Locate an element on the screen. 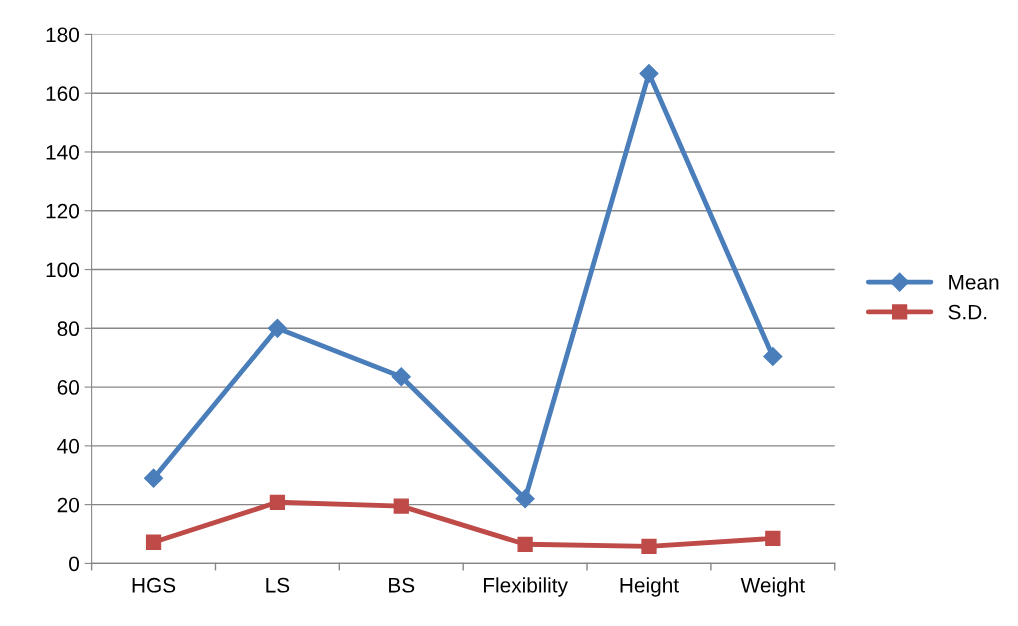 The image size is (1018, 626). y-tick-label: 40 is located at coordinates (68, 446).